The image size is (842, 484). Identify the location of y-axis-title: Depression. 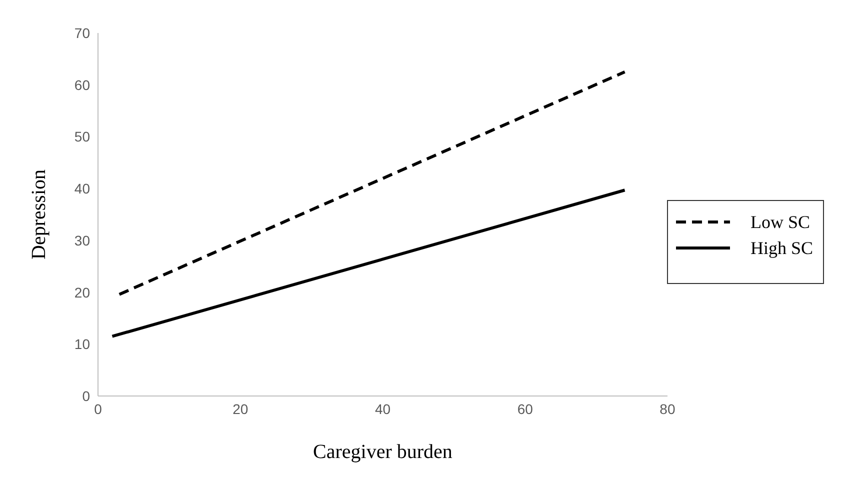
(39, 215).